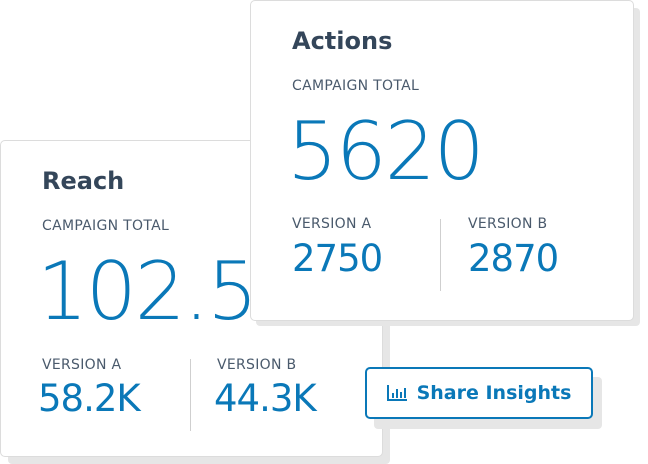  I want to click on reach-version-b-label: VERSION B, so click(257, 365).